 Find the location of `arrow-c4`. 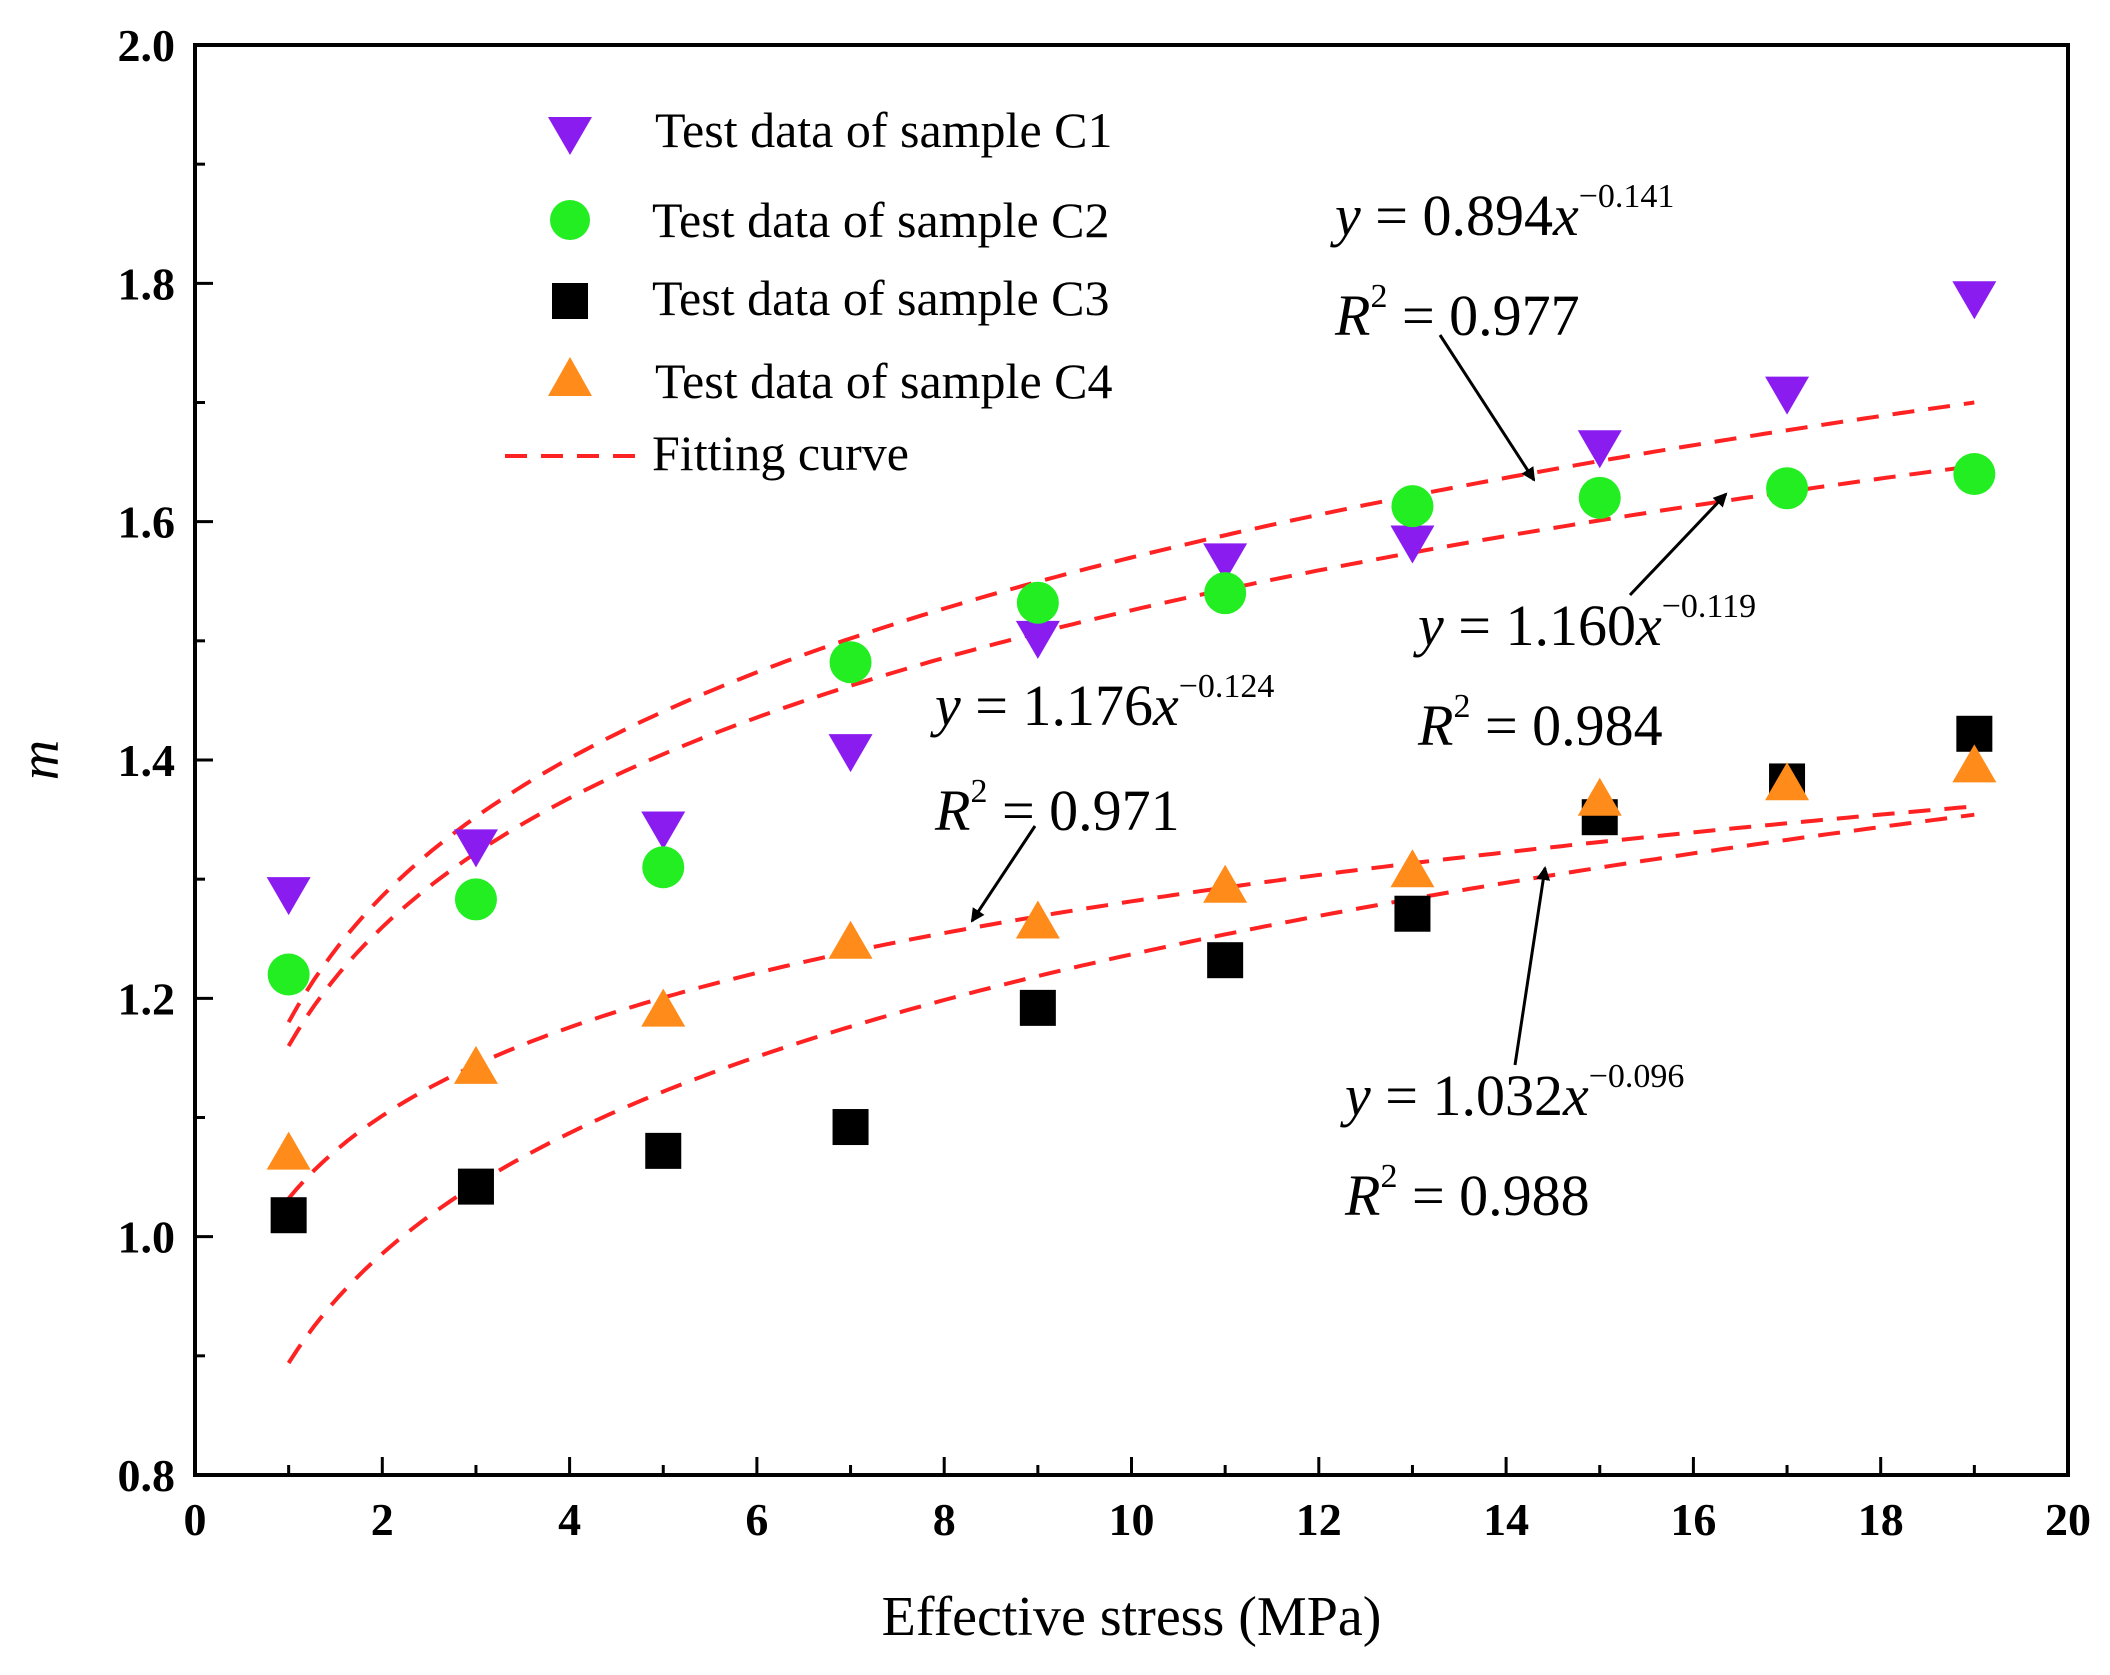

arrow-c4 is located at coordinates (1003, 874).